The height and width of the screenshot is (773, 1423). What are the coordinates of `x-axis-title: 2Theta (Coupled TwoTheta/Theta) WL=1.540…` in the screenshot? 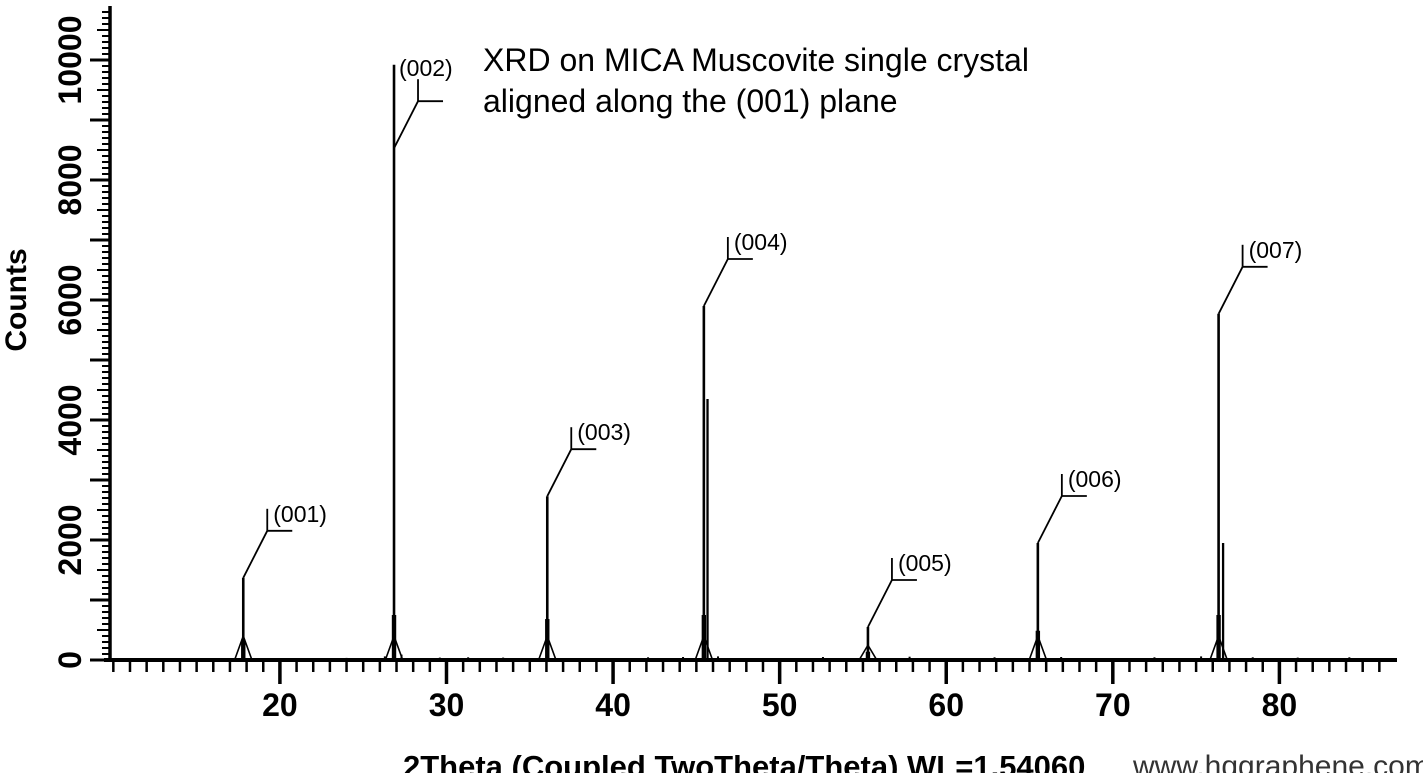 It's located at (744, 761).